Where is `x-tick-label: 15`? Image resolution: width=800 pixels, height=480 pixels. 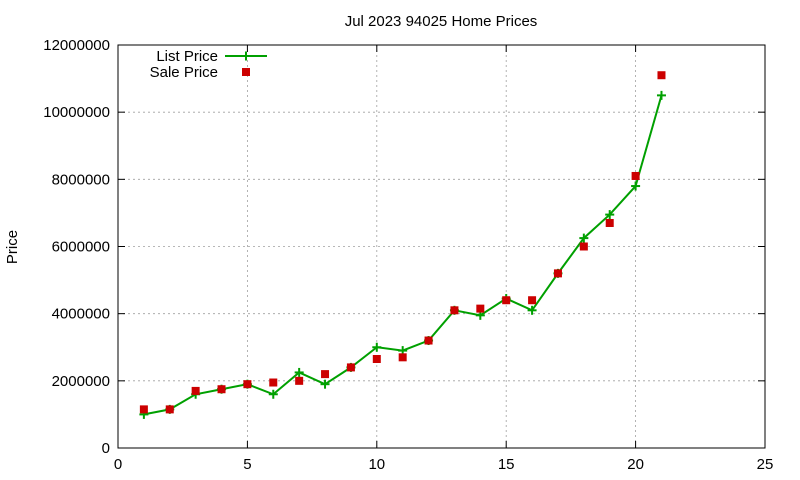
x-tick-label: 15 is located at coordinates (506, 464).